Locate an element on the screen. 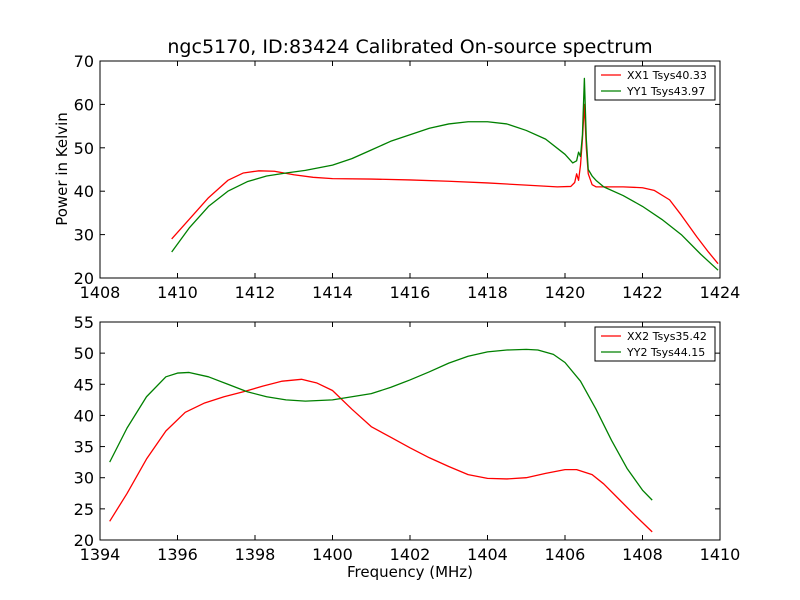  y-tick-label: 60 is located at coordinates (84, 104).